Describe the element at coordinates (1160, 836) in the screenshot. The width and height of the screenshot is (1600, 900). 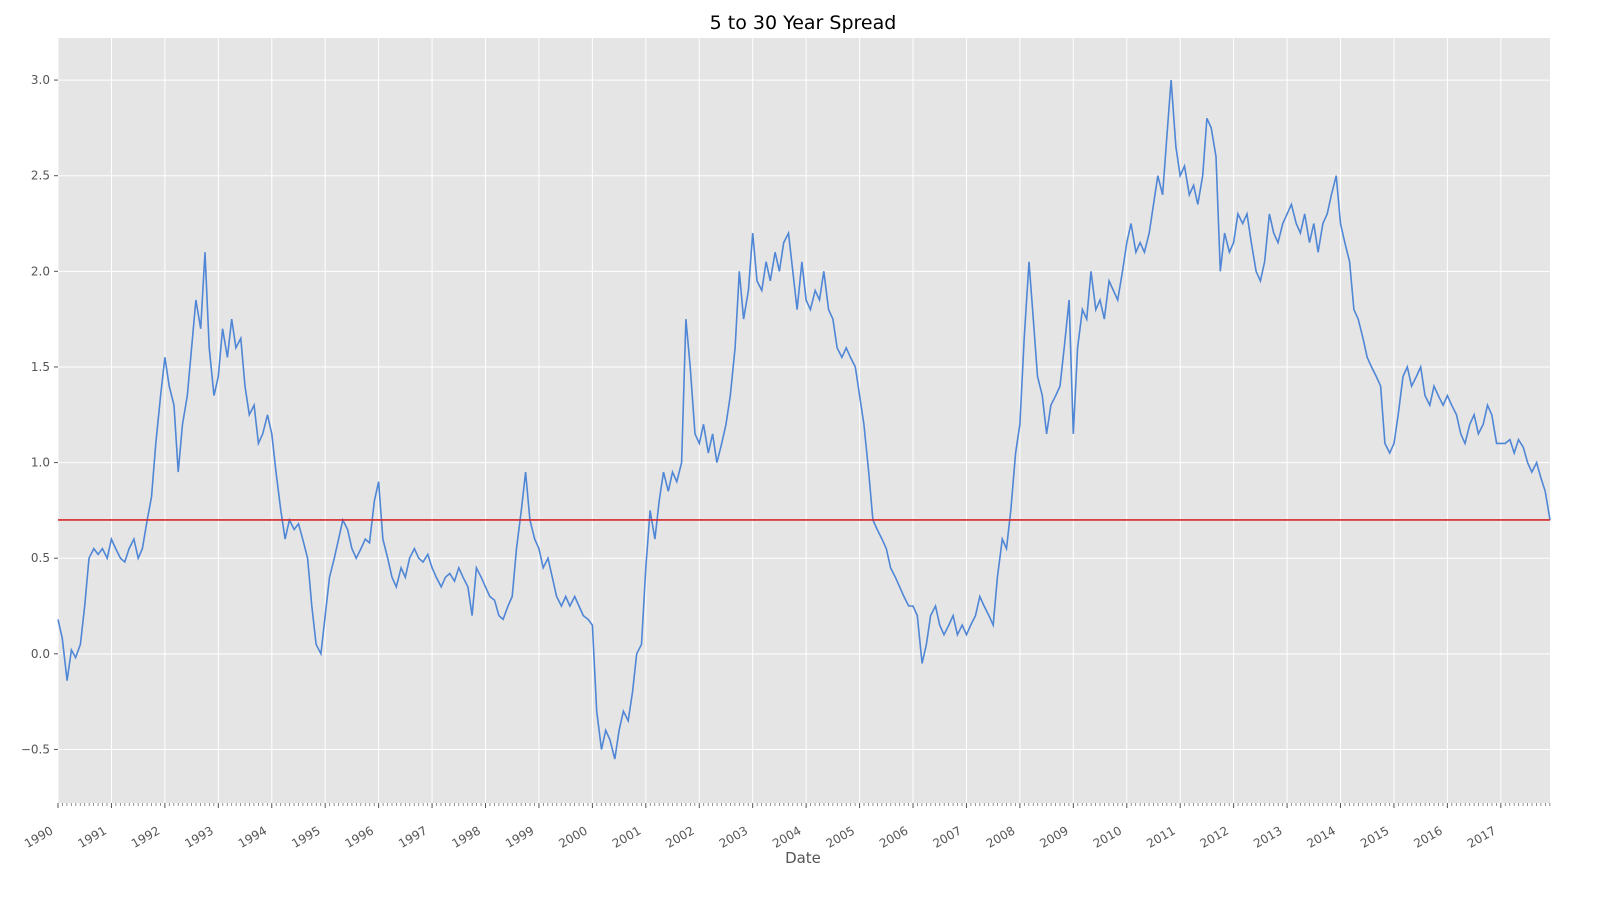
I see `x-tick-label: 2011` at that location.